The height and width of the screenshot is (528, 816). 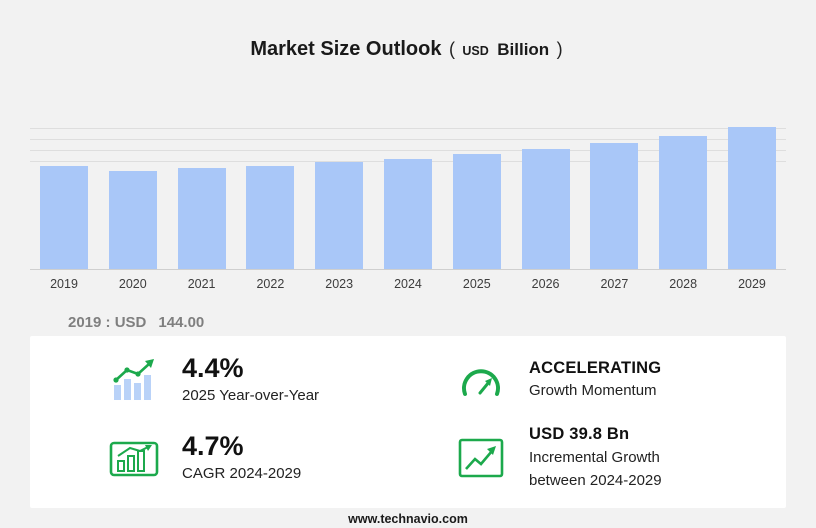 What do you see at coordinates (451, 49) in the screenshot?
I see `title-paren-open: (` at bounding box center [451, 49].